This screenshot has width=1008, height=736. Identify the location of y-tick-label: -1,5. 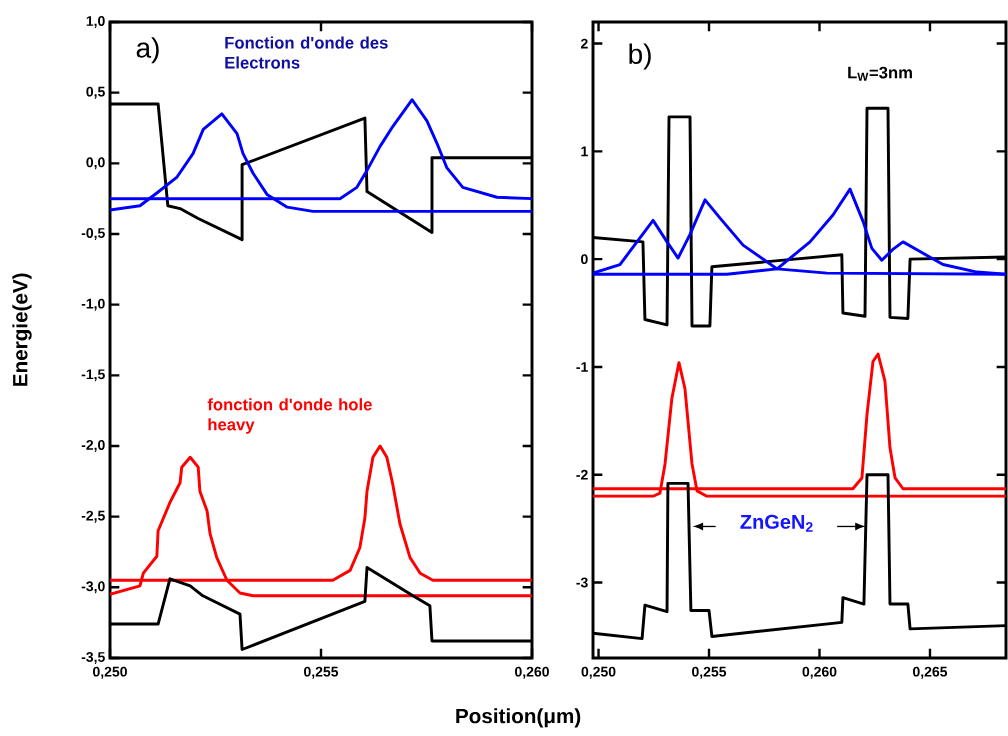
(93, 375).